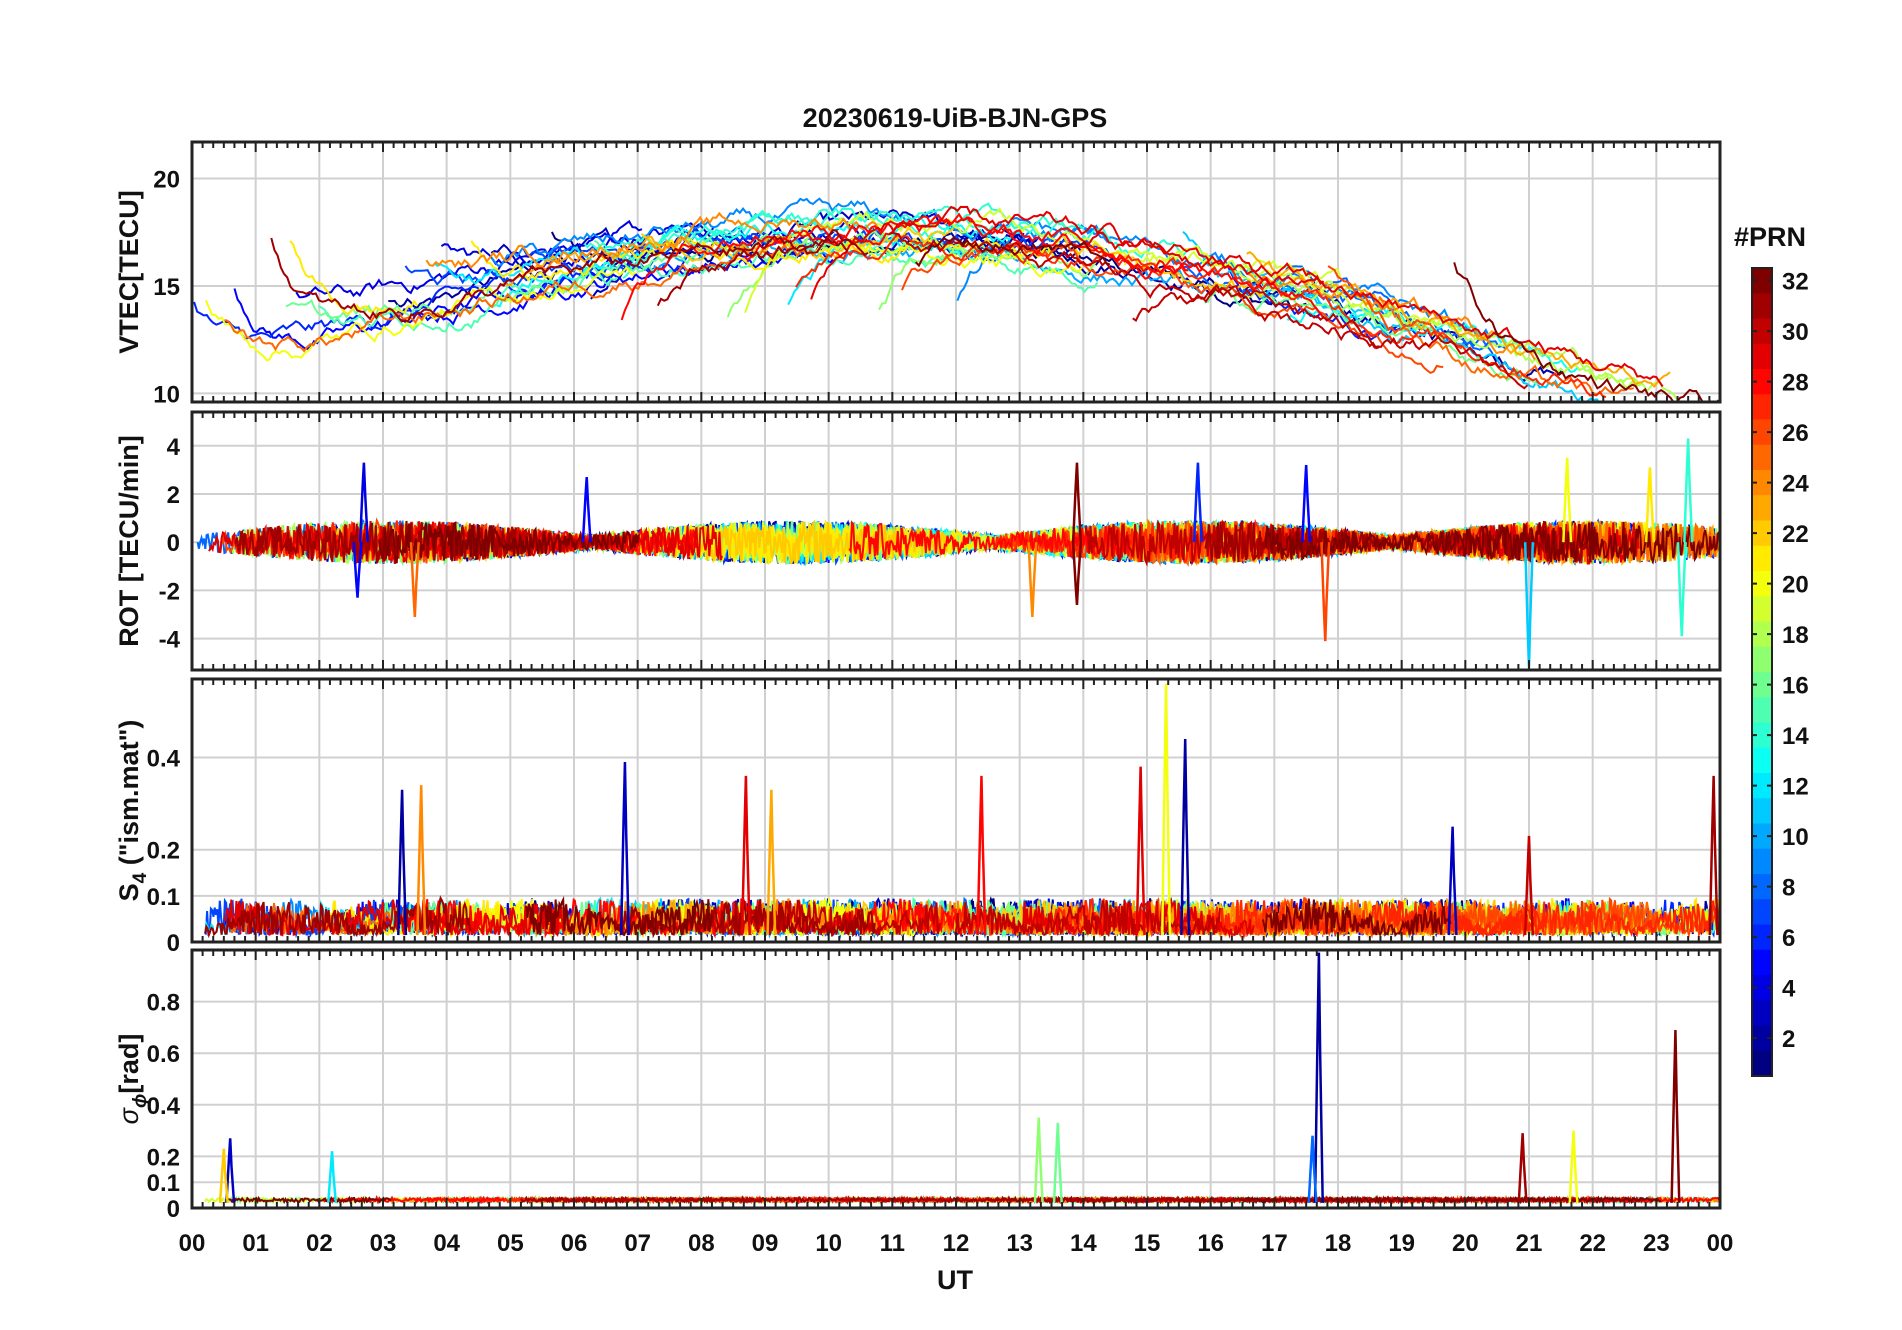 The height and width of the screenshot is (1330, 1902). What do you see at coordinates (383, 1243) in the screenshot?
I see `x-tick-label: 03` at bounding box center [383, 1243].